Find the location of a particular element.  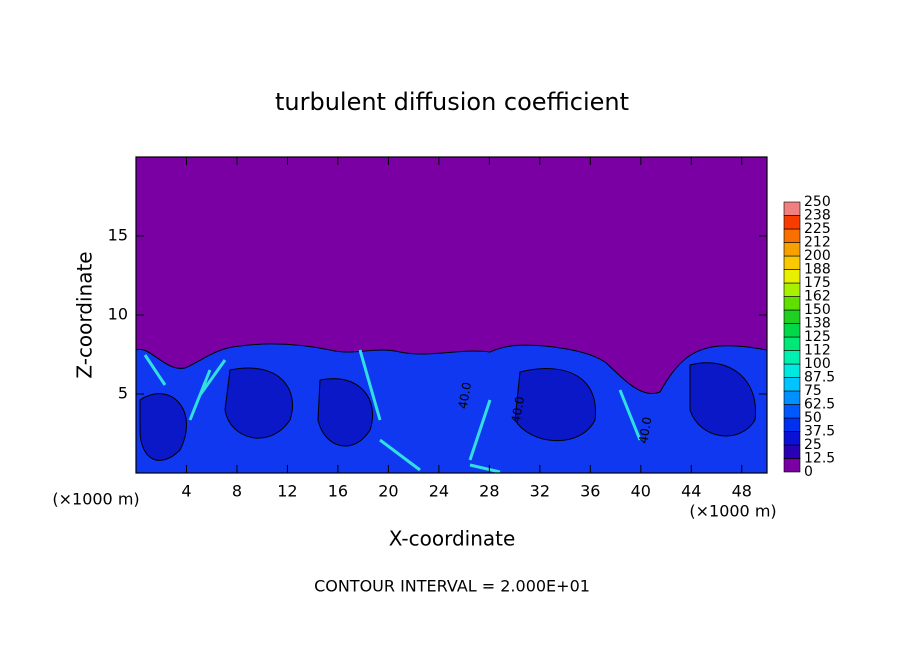

x-unit: (×1000 m) is located at coordinates (732, 511).